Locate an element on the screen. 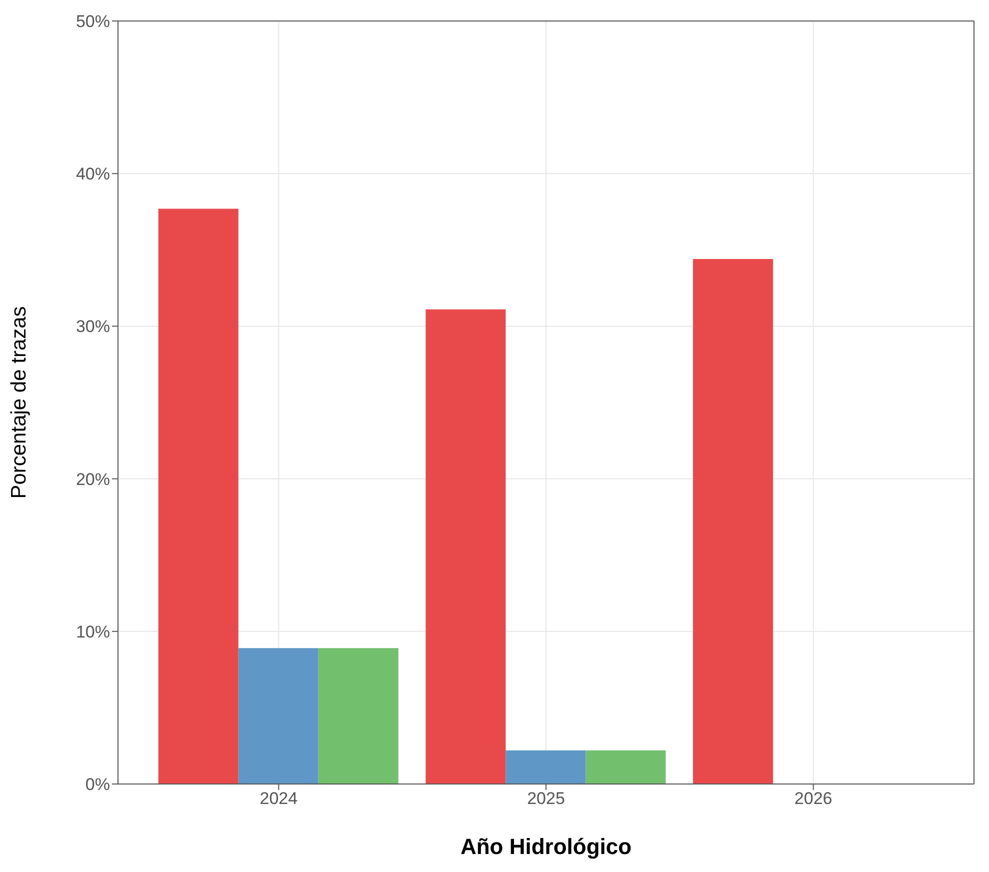  x-tick-label: 2025 is located at coordinates (546, 798).